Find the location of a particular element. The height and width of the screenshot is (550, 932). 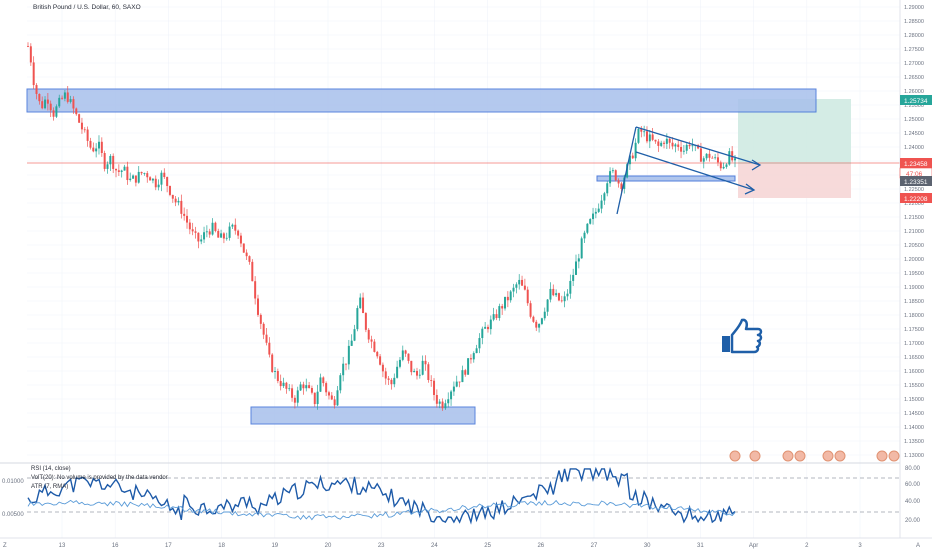

resistance-zone is located at coordinates (421, 100).